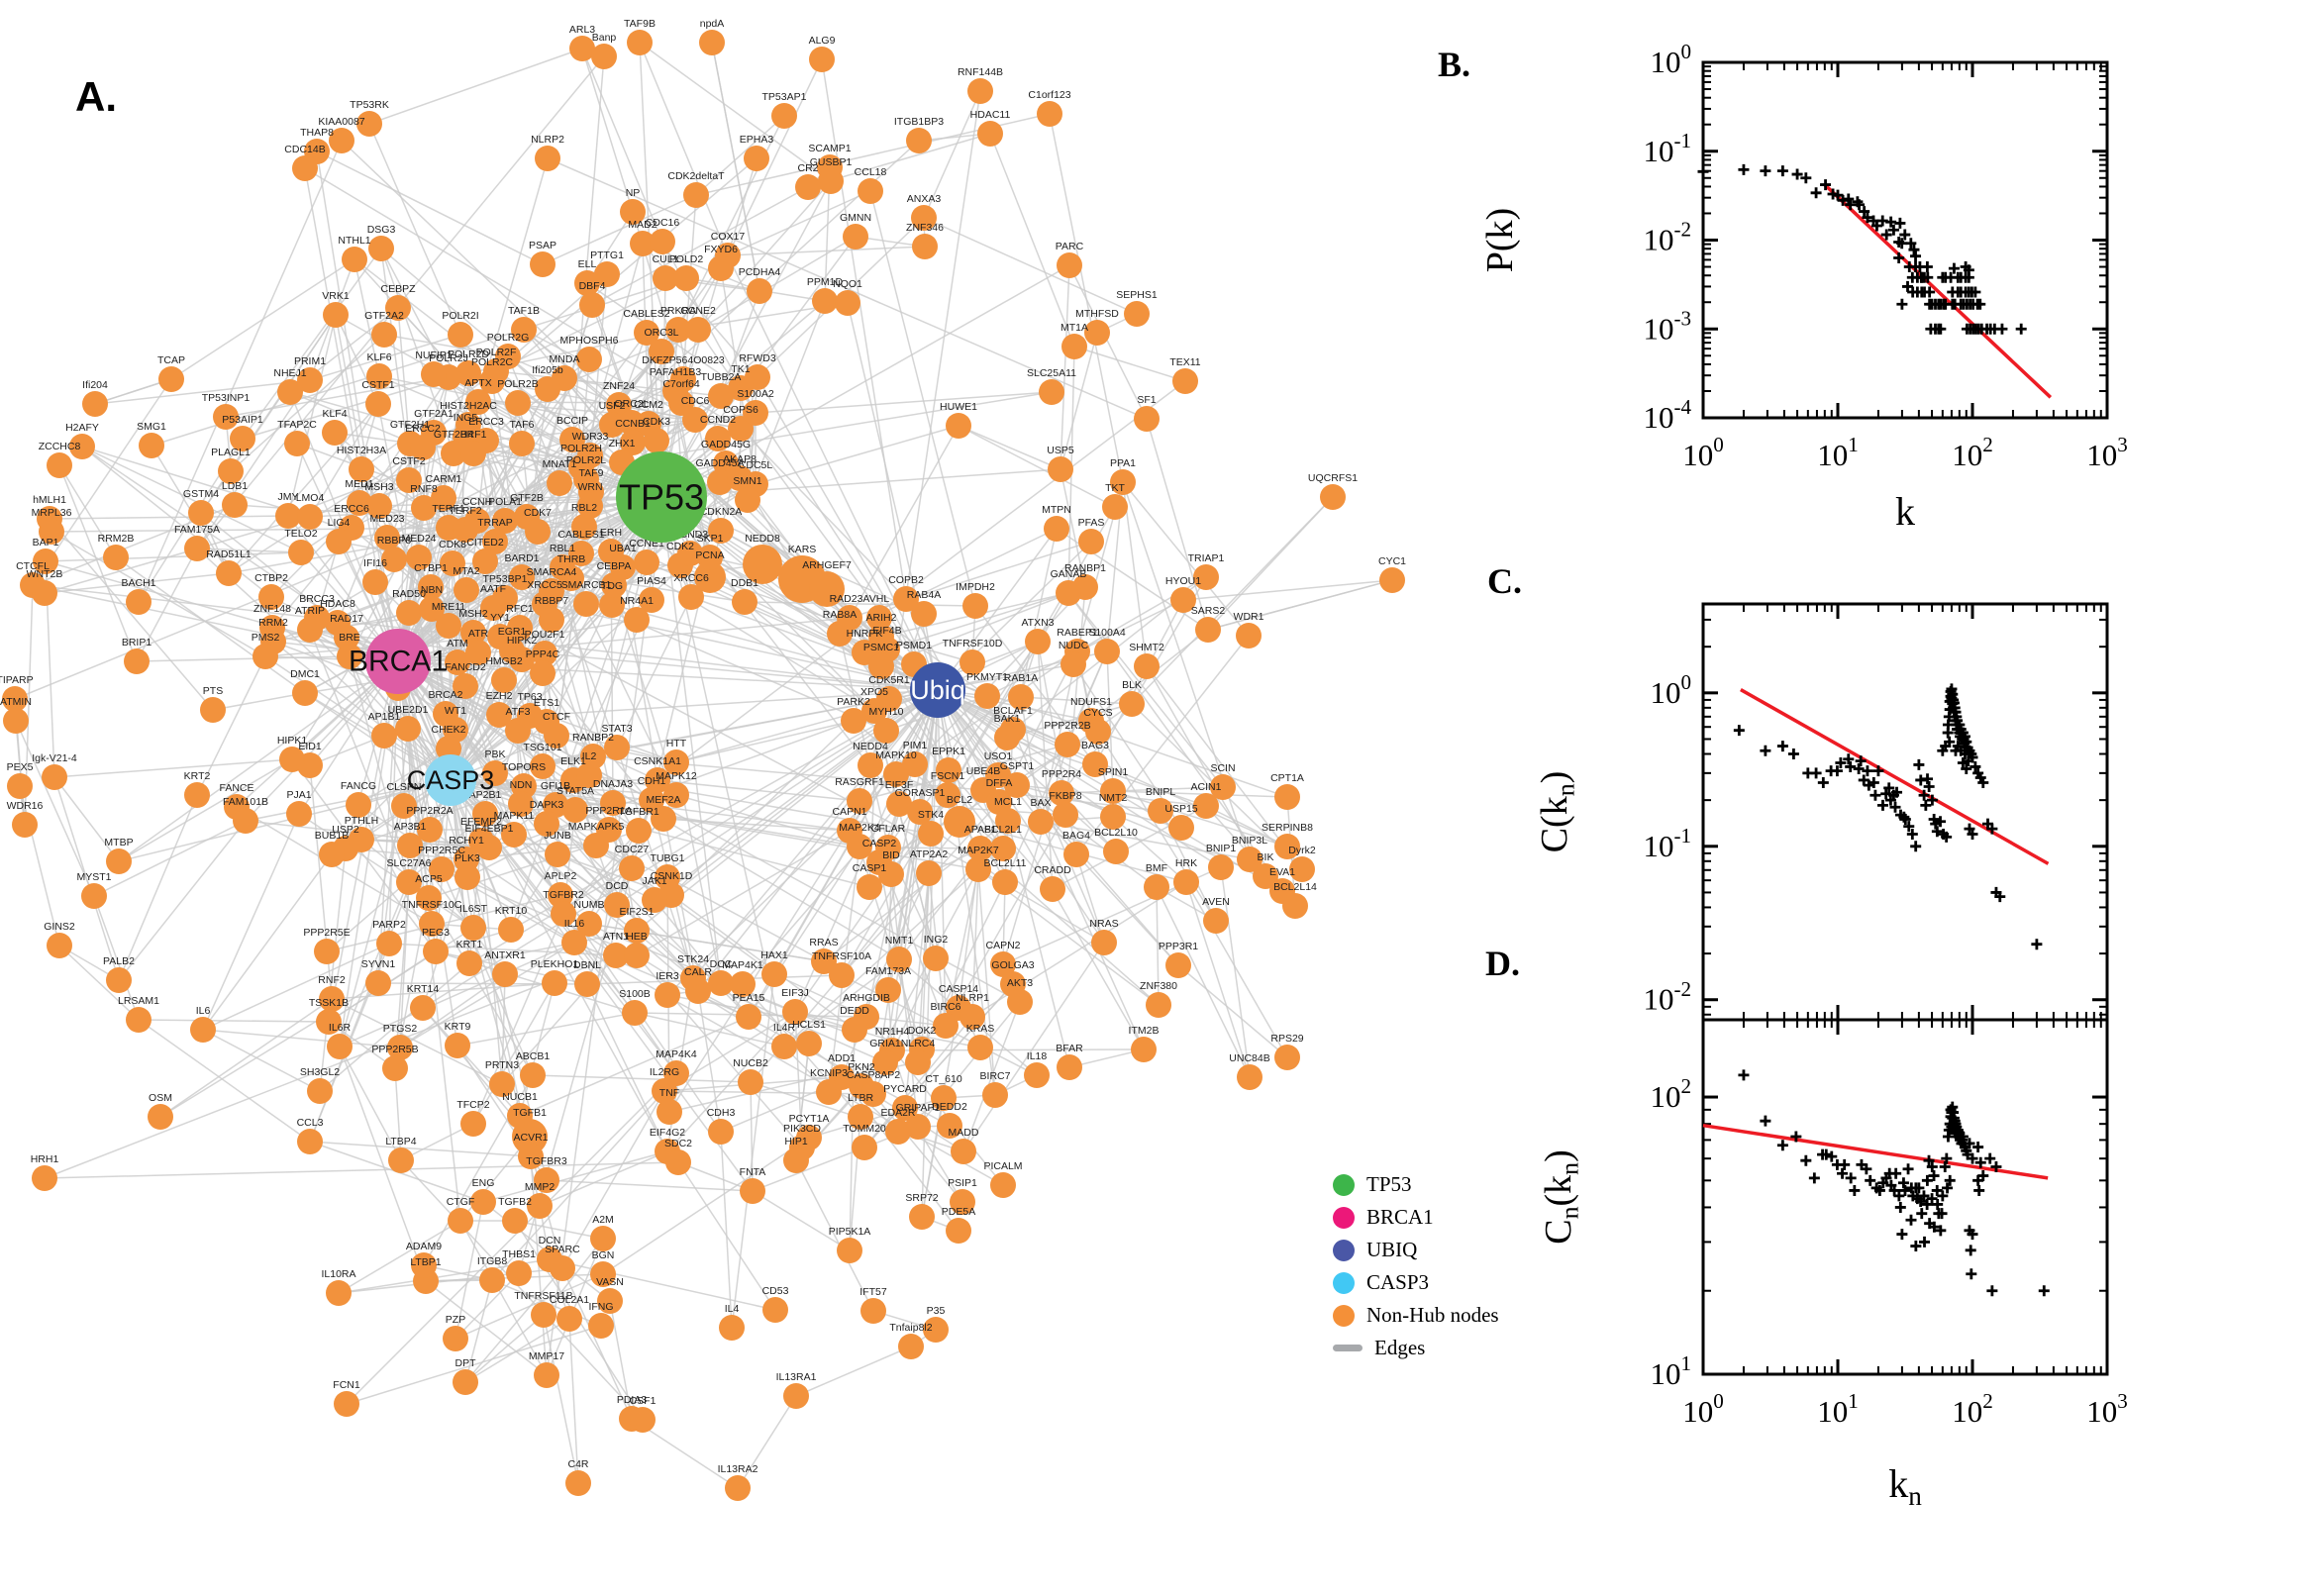  I want to click on y-tick-label: 10⁰, so click(1671, 60).